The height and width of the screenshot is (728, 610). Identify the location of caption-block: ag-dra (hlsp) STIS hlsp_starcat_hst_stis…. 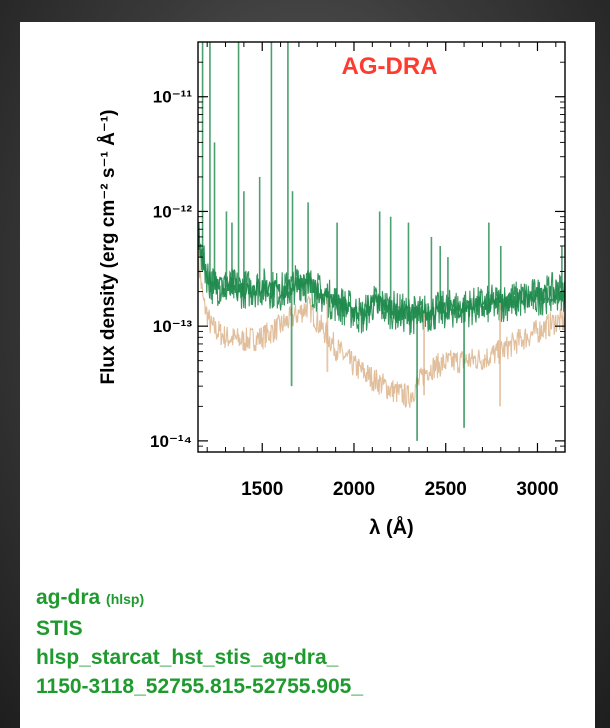
(316, 642).